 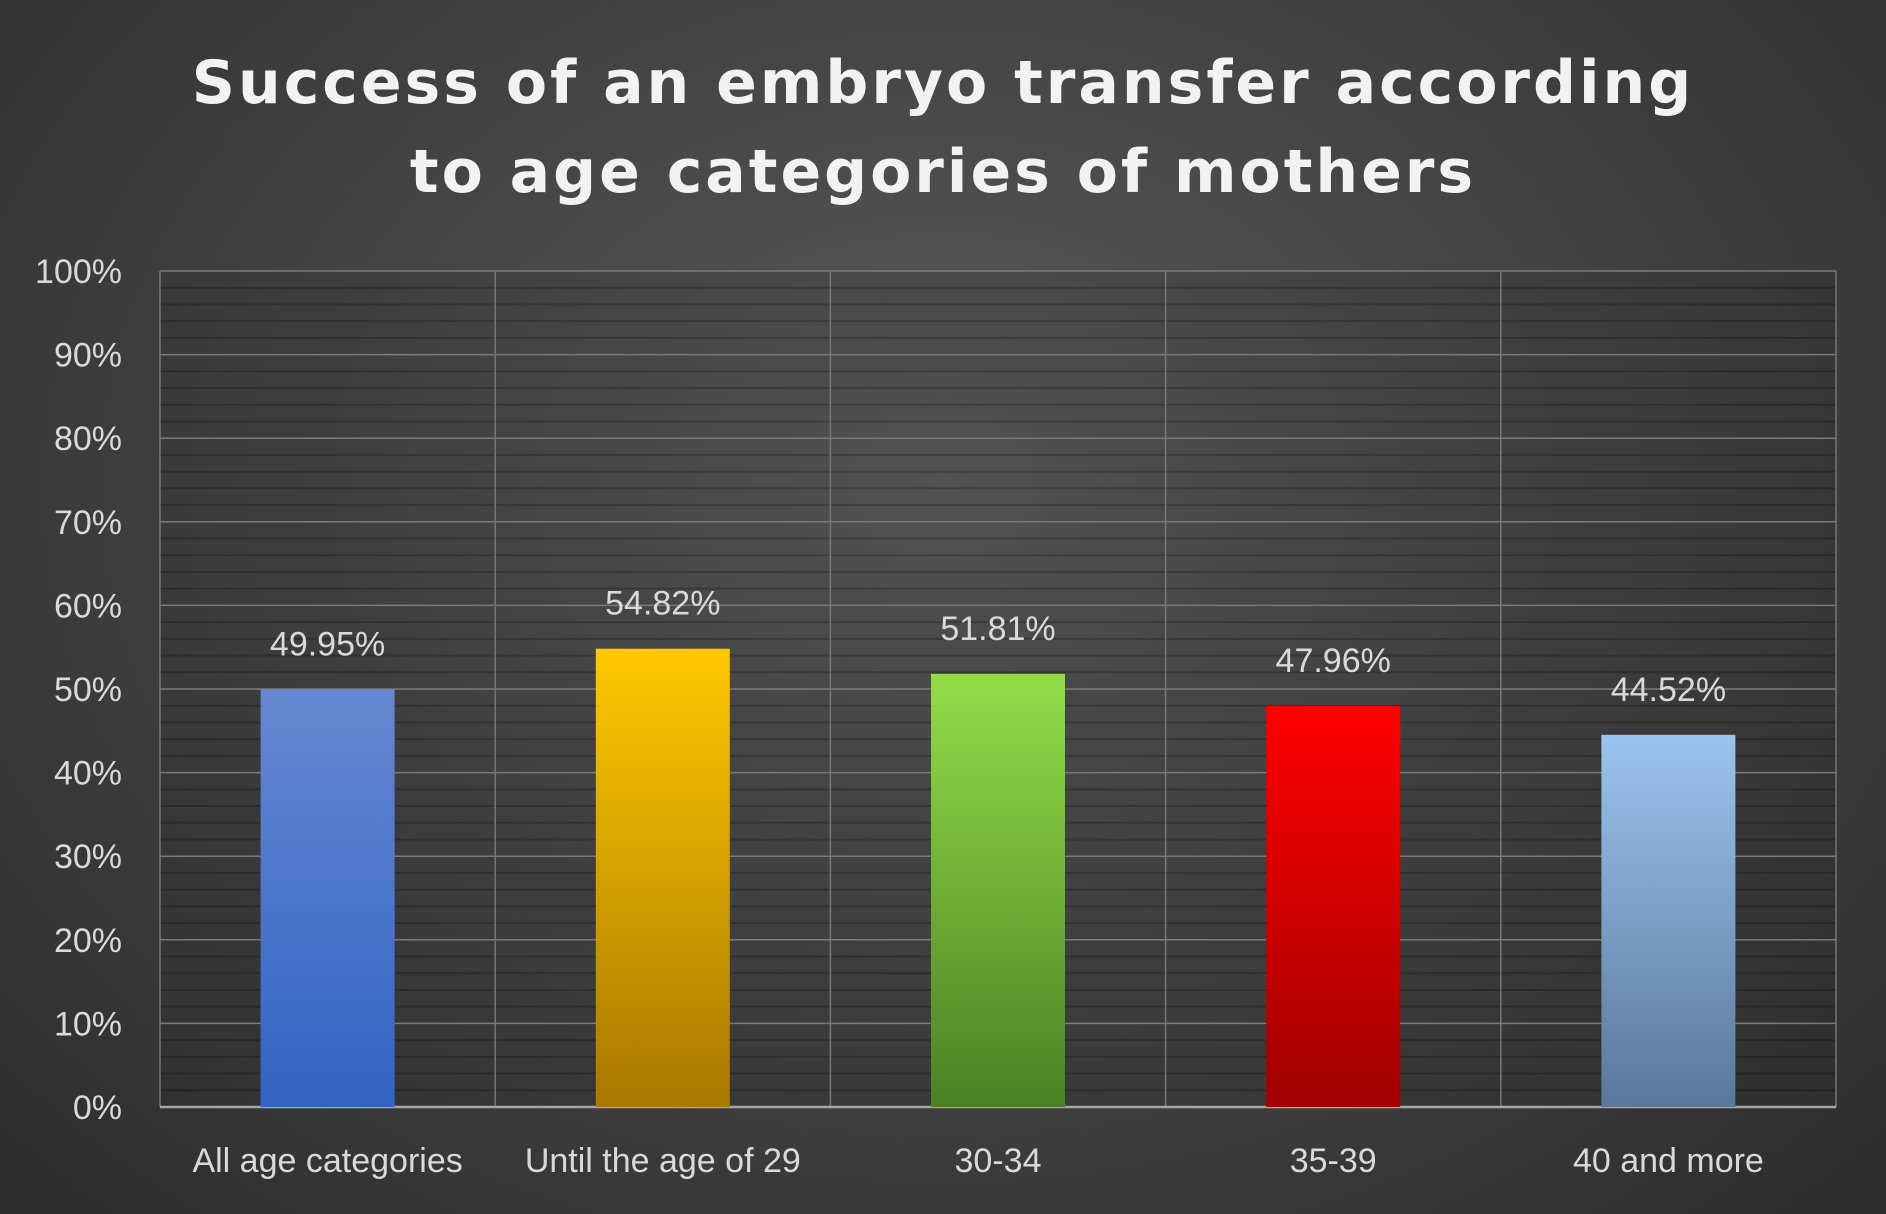 What do you see at coordinates (88, 356) in the screenshot?
I see `y-tick-label: 90%` at bounding box center [88, 356].